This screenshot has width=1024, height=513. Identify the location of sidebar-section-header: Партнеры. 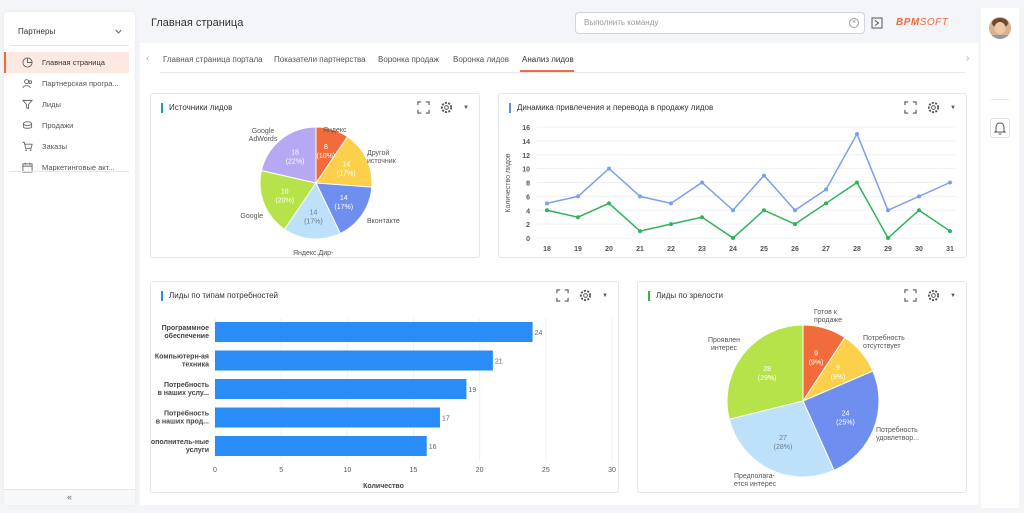
(69, 32).